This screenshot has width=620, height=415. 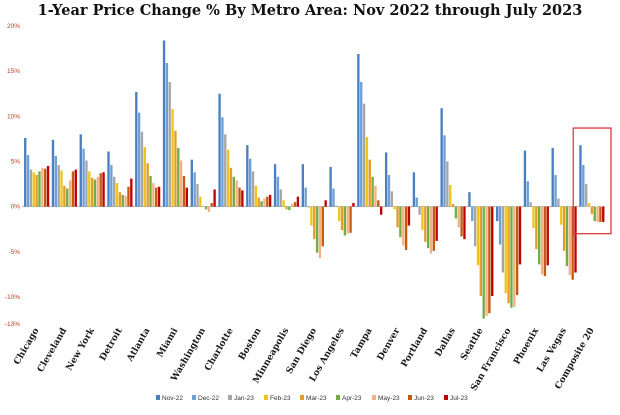 I want to click on legend-label: Mar-23, so click(x=316, y=398).